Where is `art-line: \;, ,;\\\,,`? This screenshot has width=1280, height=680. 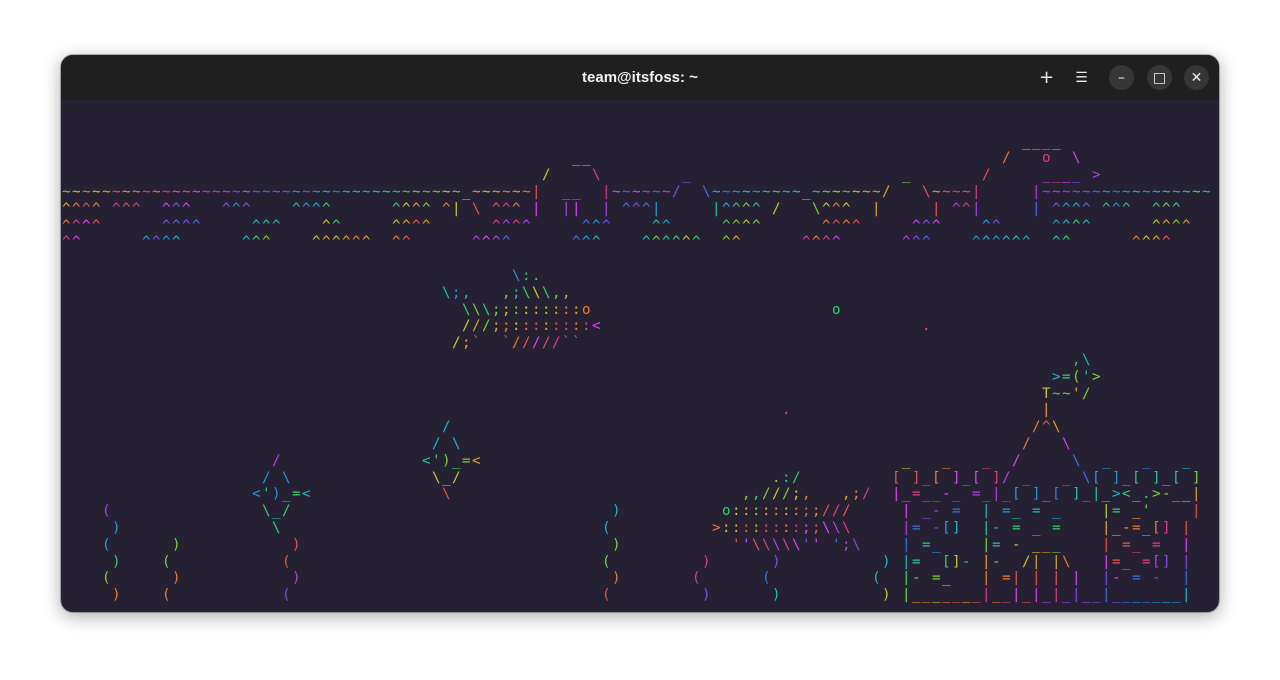 art-line: \;, ,;\\\,, is located at coordinates (507, 292).